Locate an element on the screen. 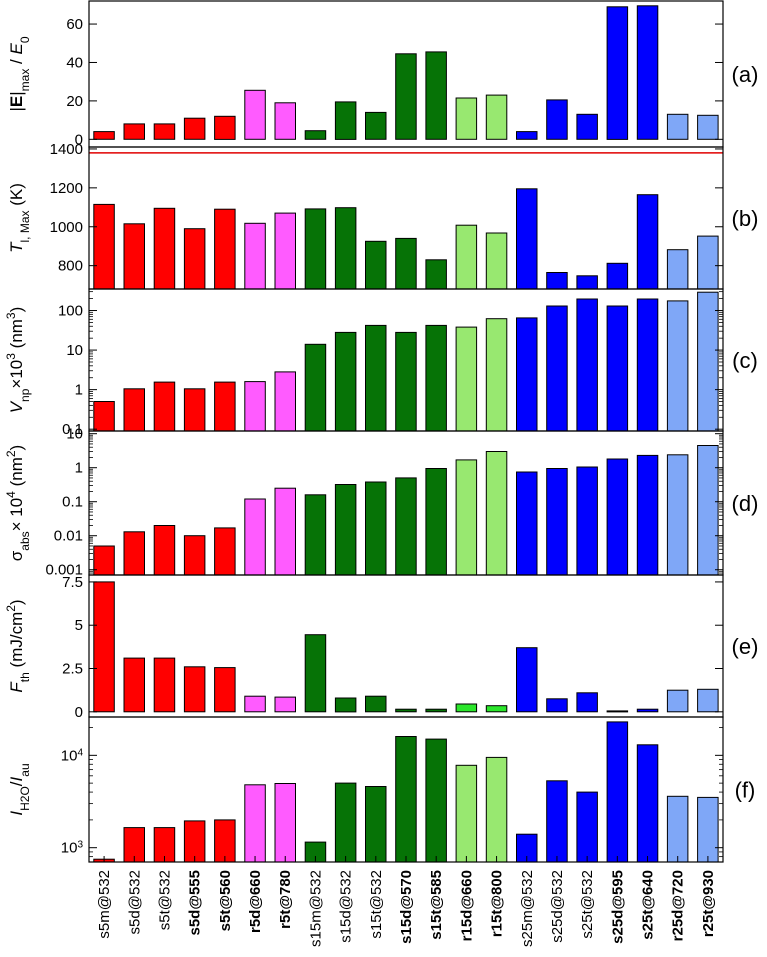 The height and width of the screenshot is (957, 767). y-tick-label: 800 is located at coordinates (70, 266).